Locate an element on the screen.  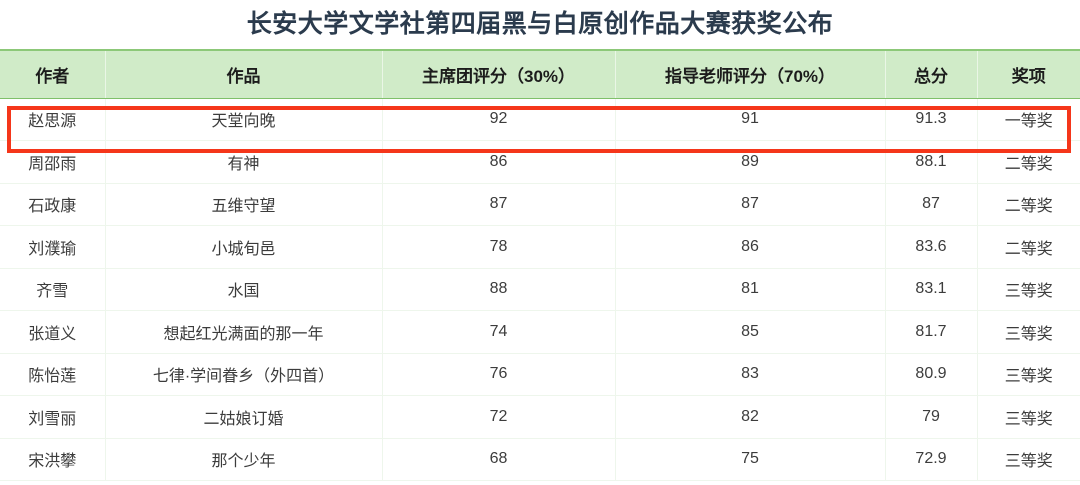
column-header-work: 作品 is located at coordinates (243, 74).